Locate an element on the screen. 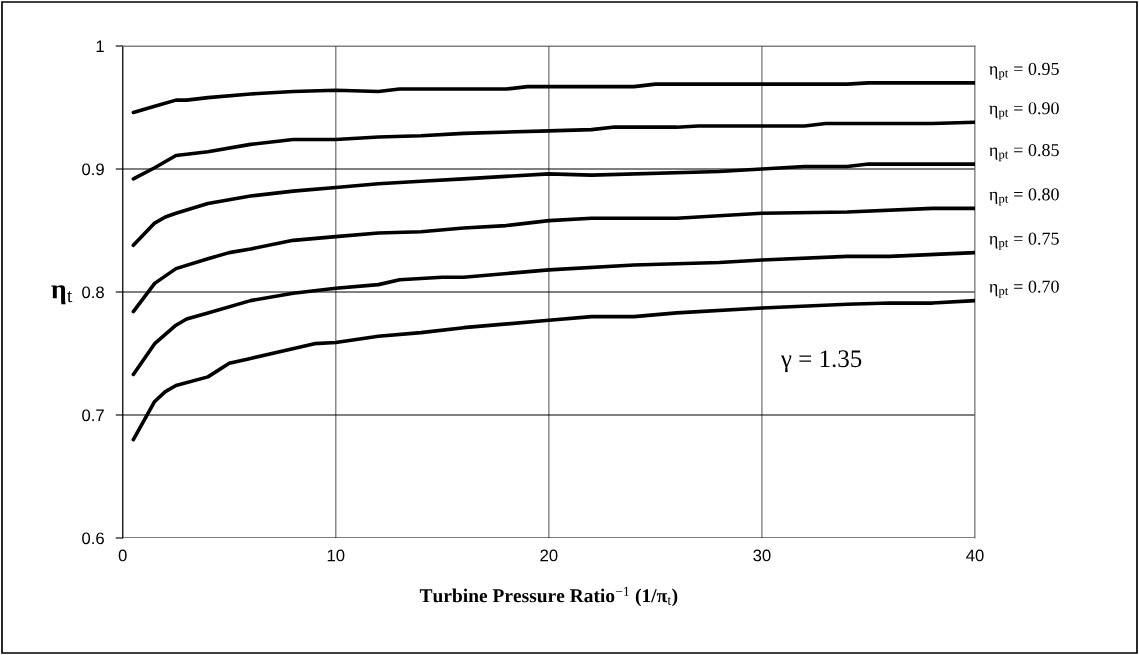 The height and width of the screenshot is (655, 1139). series-label: η$_{pt}$ = 0.70 is located at coordinates (1024, 289).